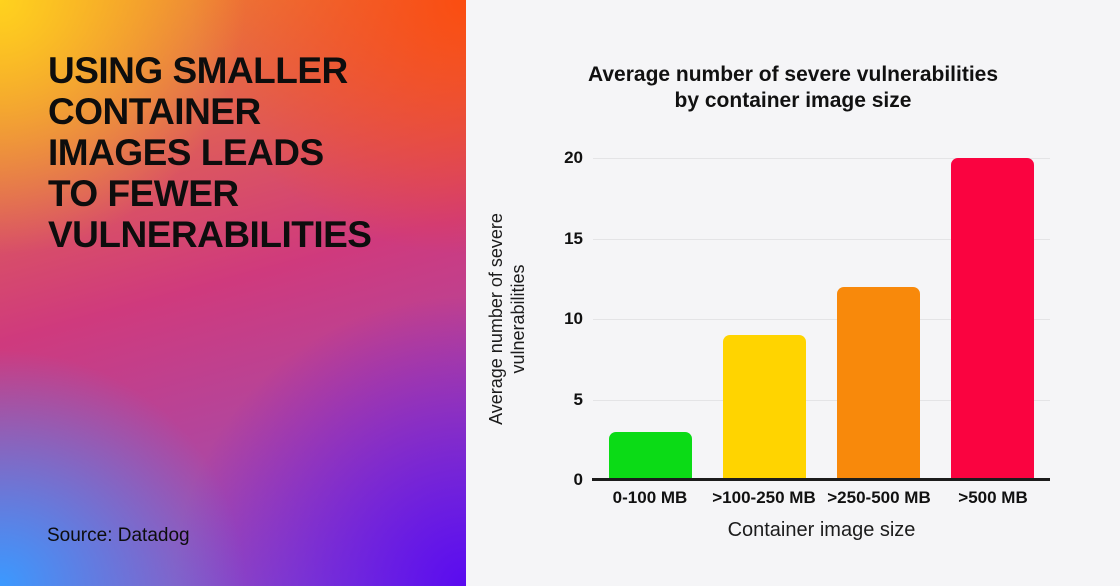  I want to click on headline-line: IMAGES LEADS, so click(186, 152).